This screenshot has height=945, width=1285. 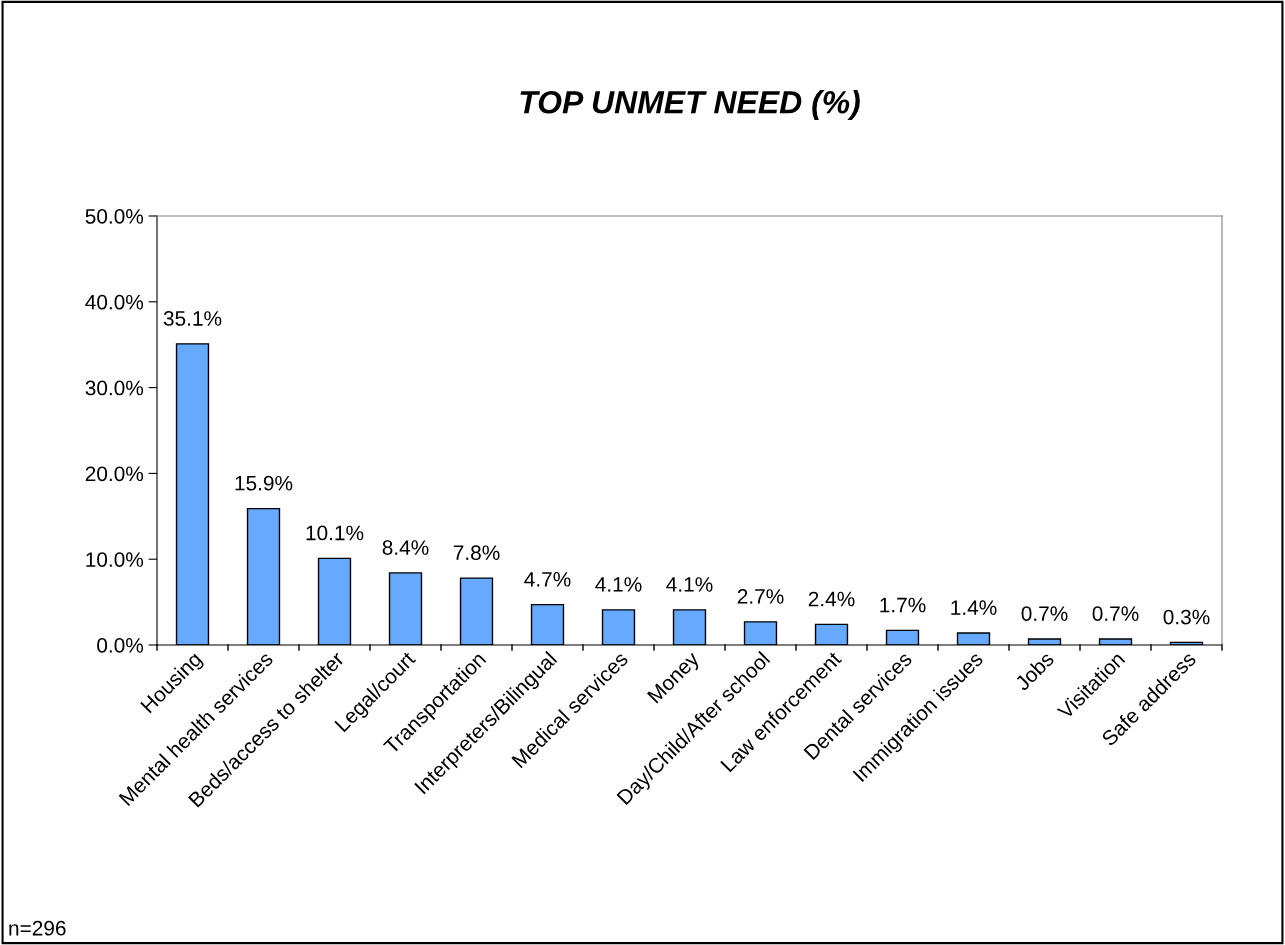 I want to click on data-label: 2.7%, so click(x=760, y=596).